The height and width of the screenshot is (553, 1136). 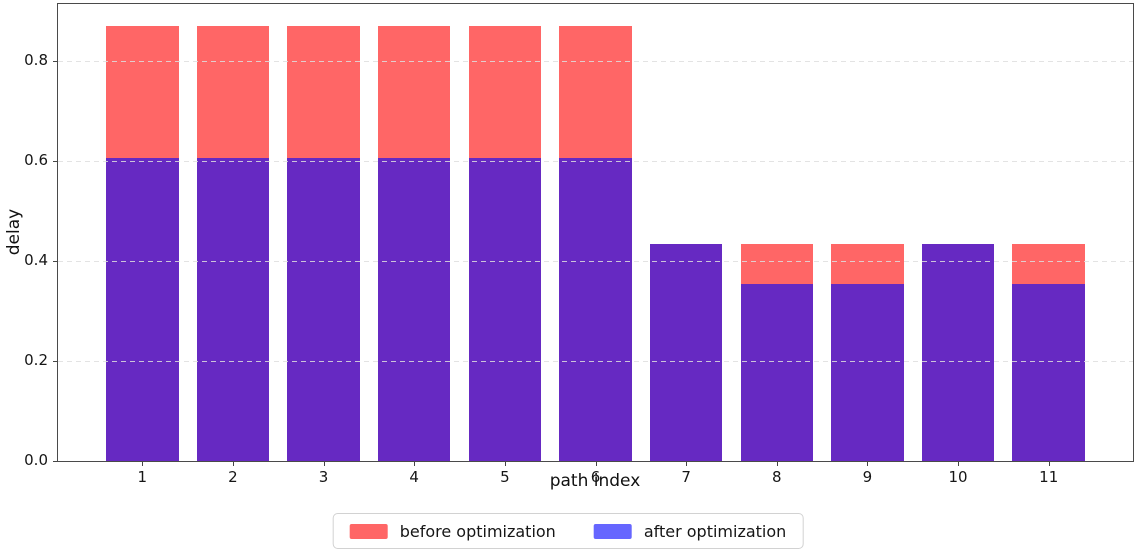 What do you see at coordinates (867, 477) in the screenshot?
I see `x-tick-label: 9` at bounding box center [867, 477].